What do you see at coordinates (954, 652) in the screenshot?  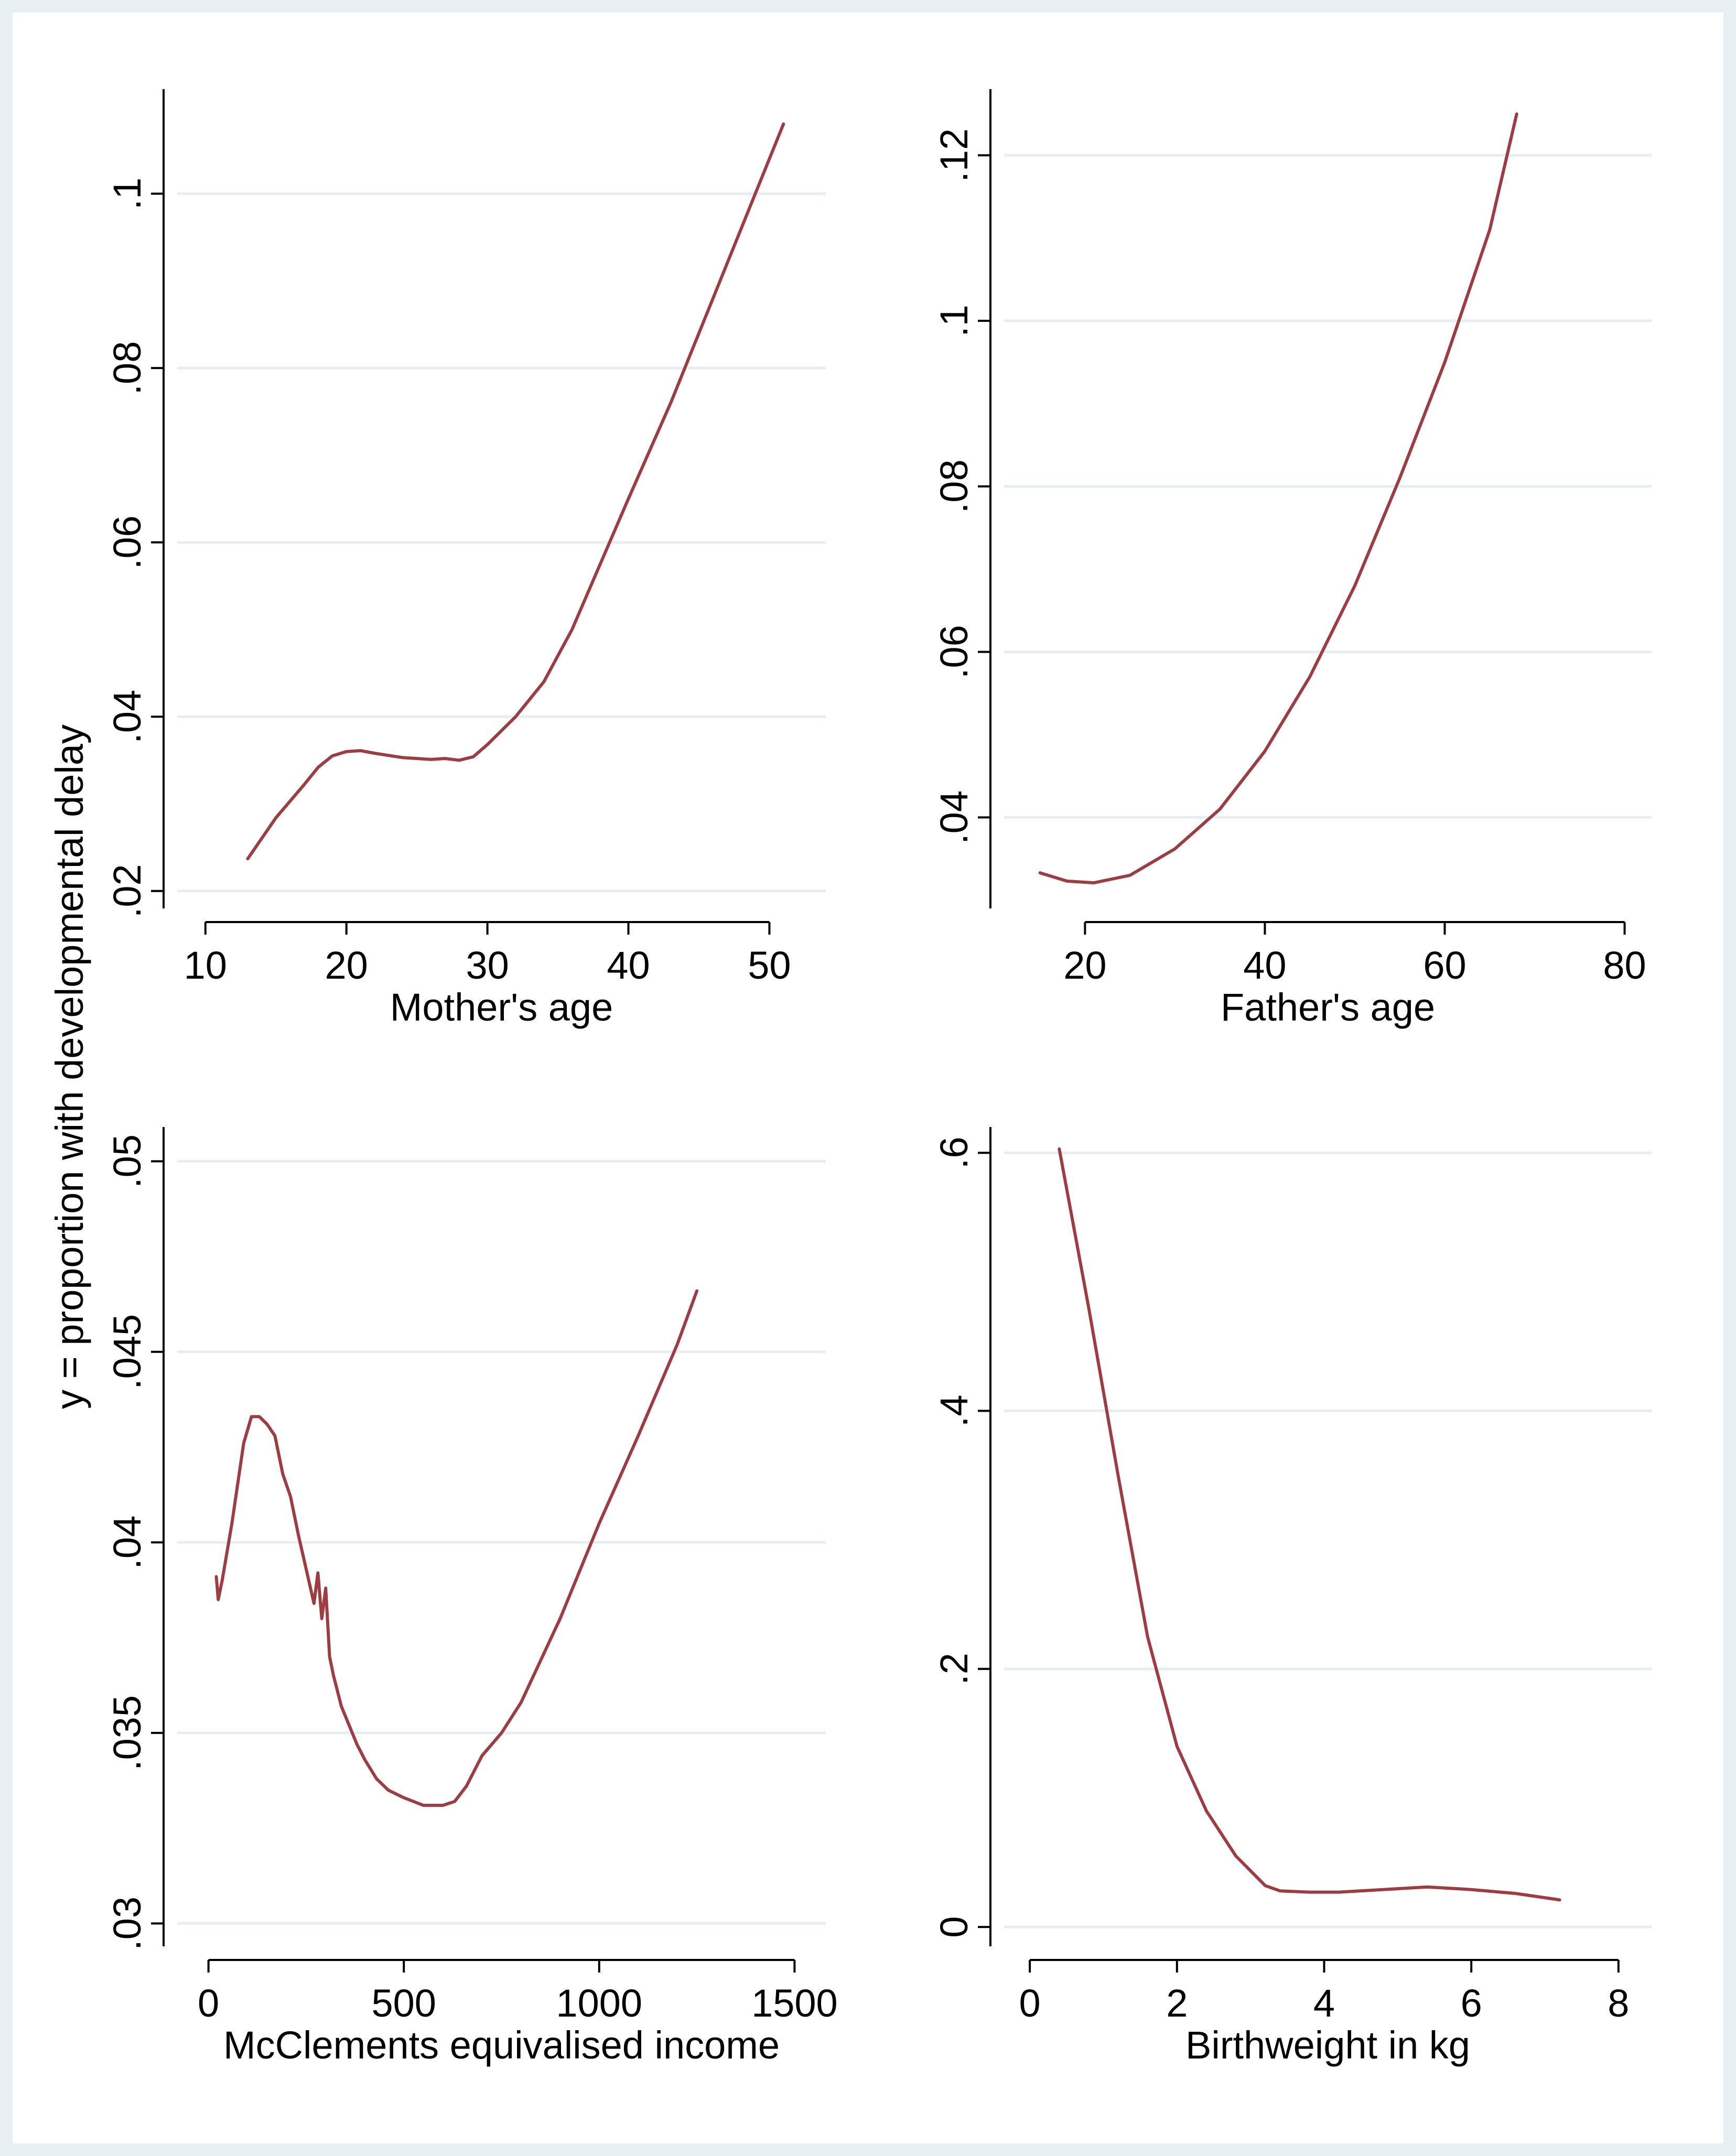 I see `y-tick-label-top-right-1: .06` at bounding box center [954, 652].